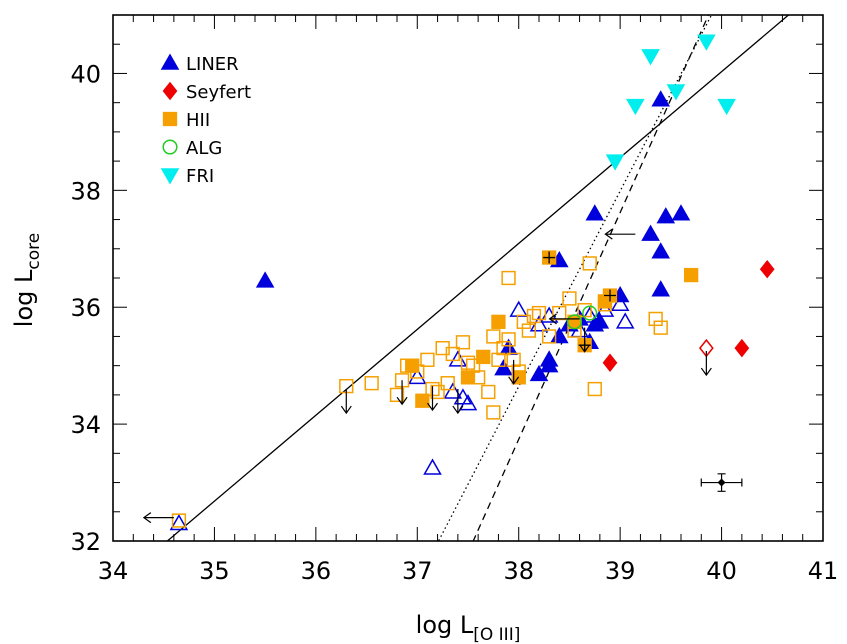 The image size is (847, 644). I want to click on y-tick-label: 40, so click(85, 74).